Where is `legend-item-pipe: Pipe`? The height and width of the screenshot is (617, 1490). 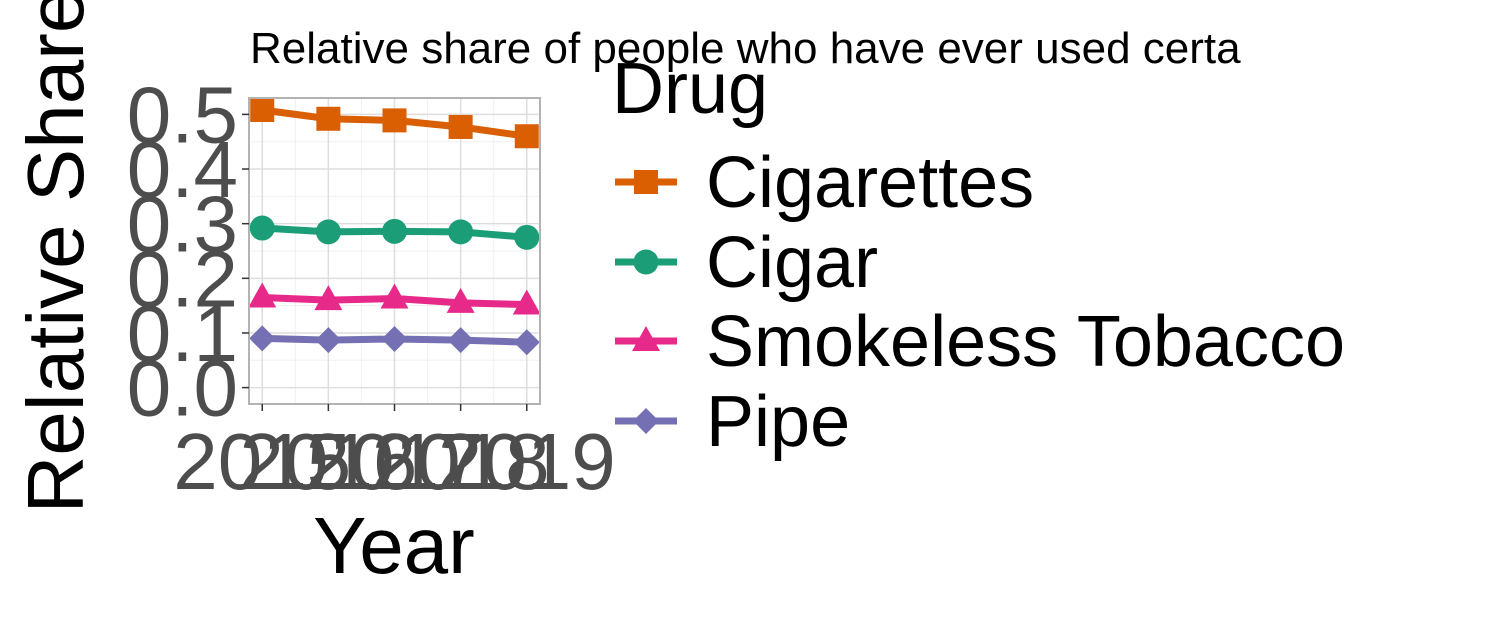 legend-item-pipe: Pipe is located at coordinates (732, 422).